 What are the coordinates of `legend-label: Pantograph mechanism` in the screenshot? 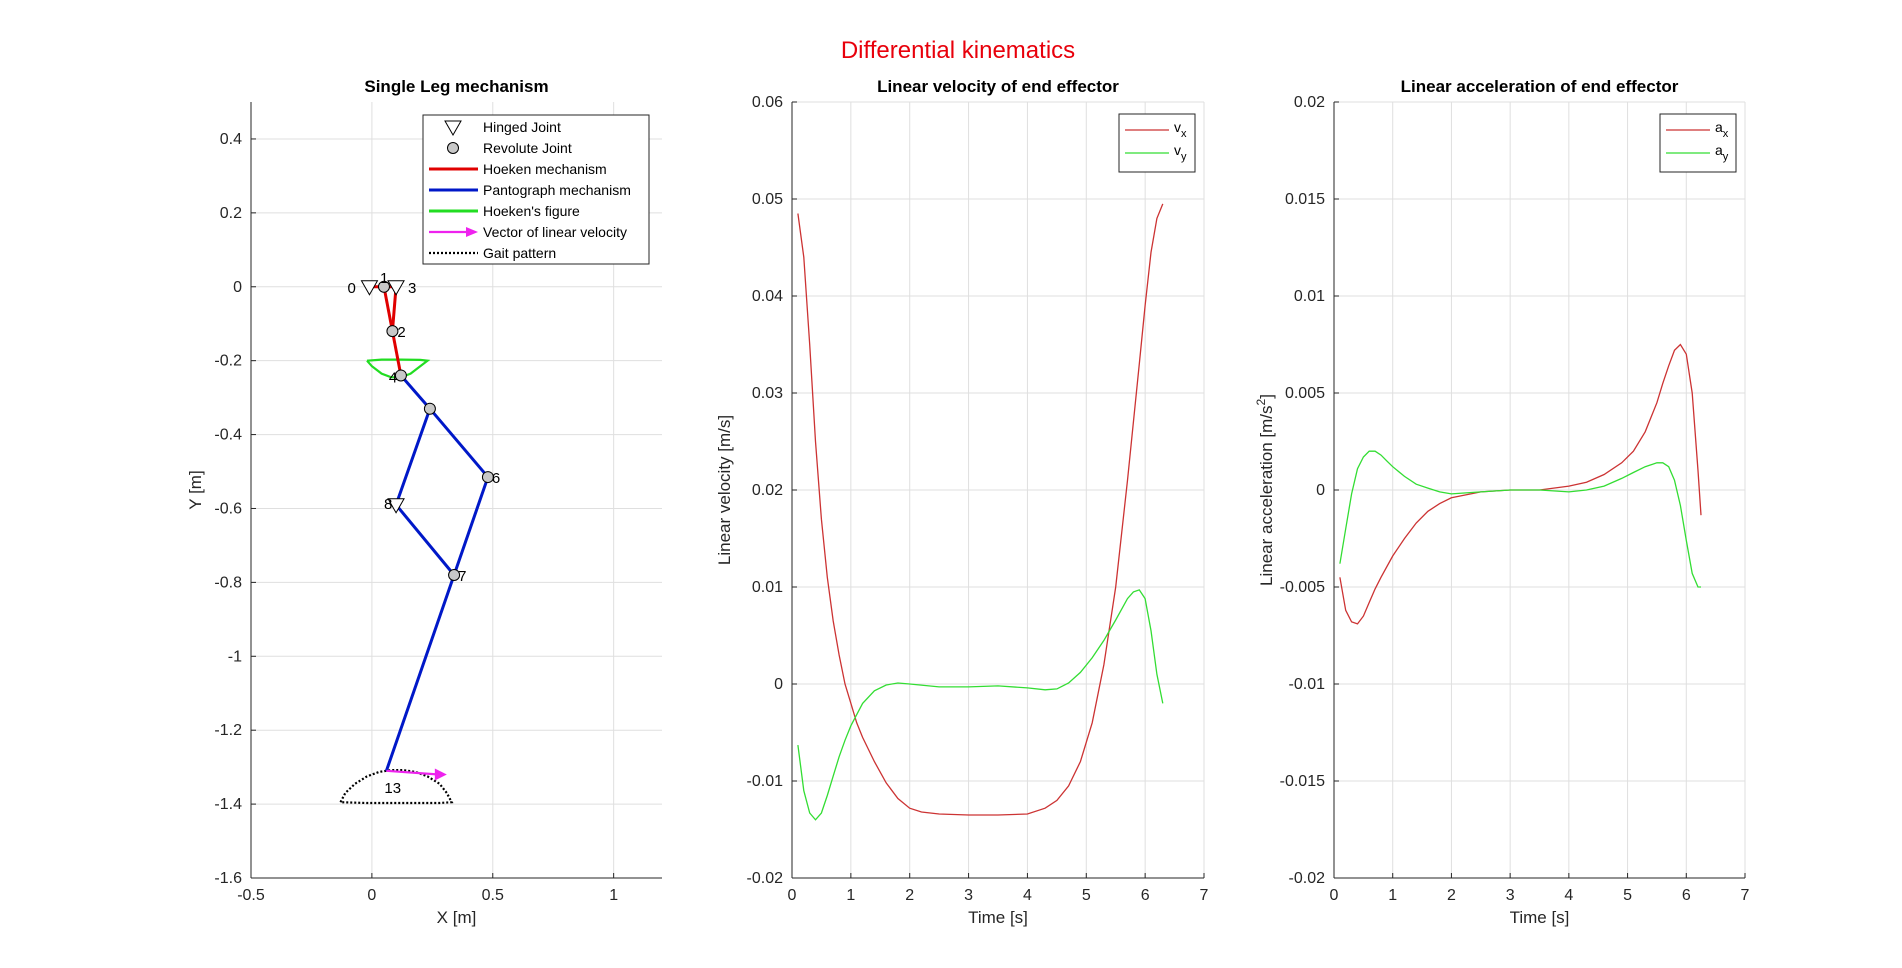 It's located at (557, 190).